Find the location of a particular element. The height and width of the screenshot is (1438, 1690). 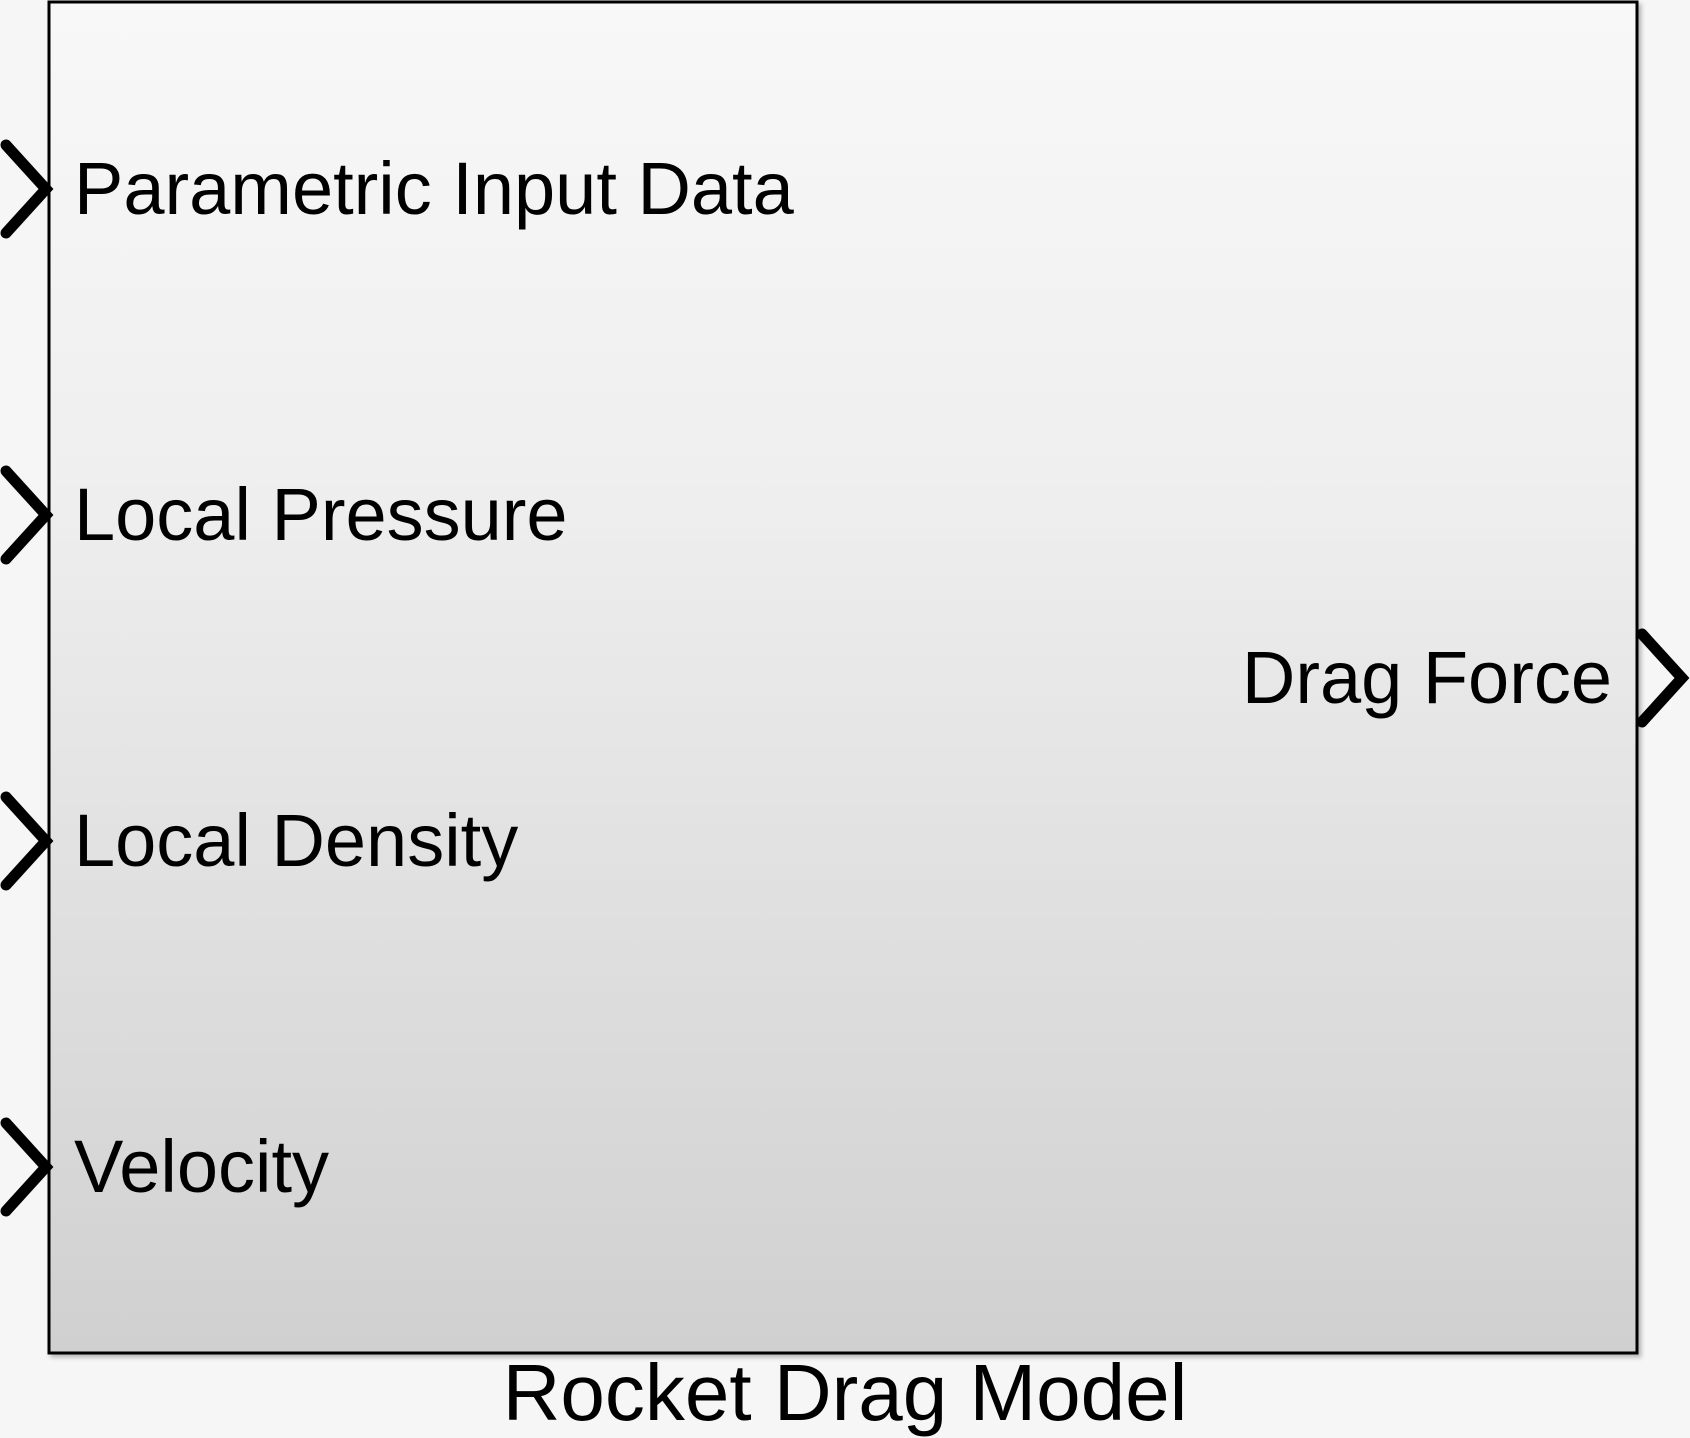

input-port-4: Velocity is located at coordinates (164, 1167).